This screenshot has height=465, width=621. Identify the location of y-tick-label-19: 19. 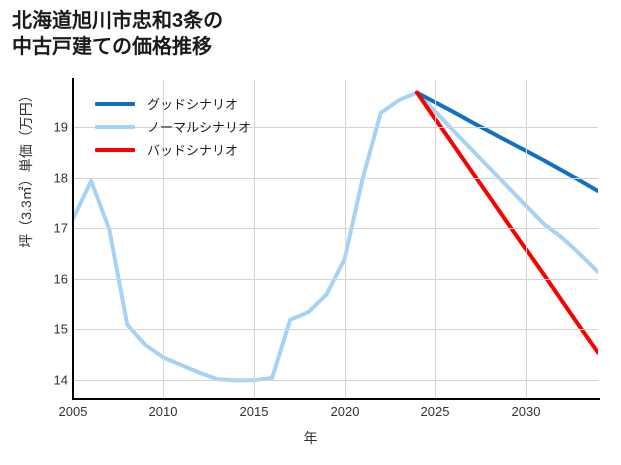
(60, 127).